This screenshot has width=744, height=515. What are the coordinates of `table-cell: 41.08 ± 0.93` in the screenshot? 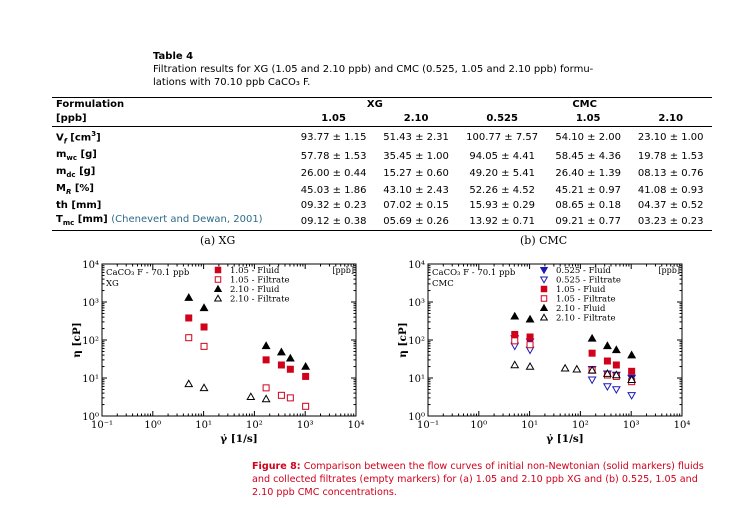 It's located at (670, 190).